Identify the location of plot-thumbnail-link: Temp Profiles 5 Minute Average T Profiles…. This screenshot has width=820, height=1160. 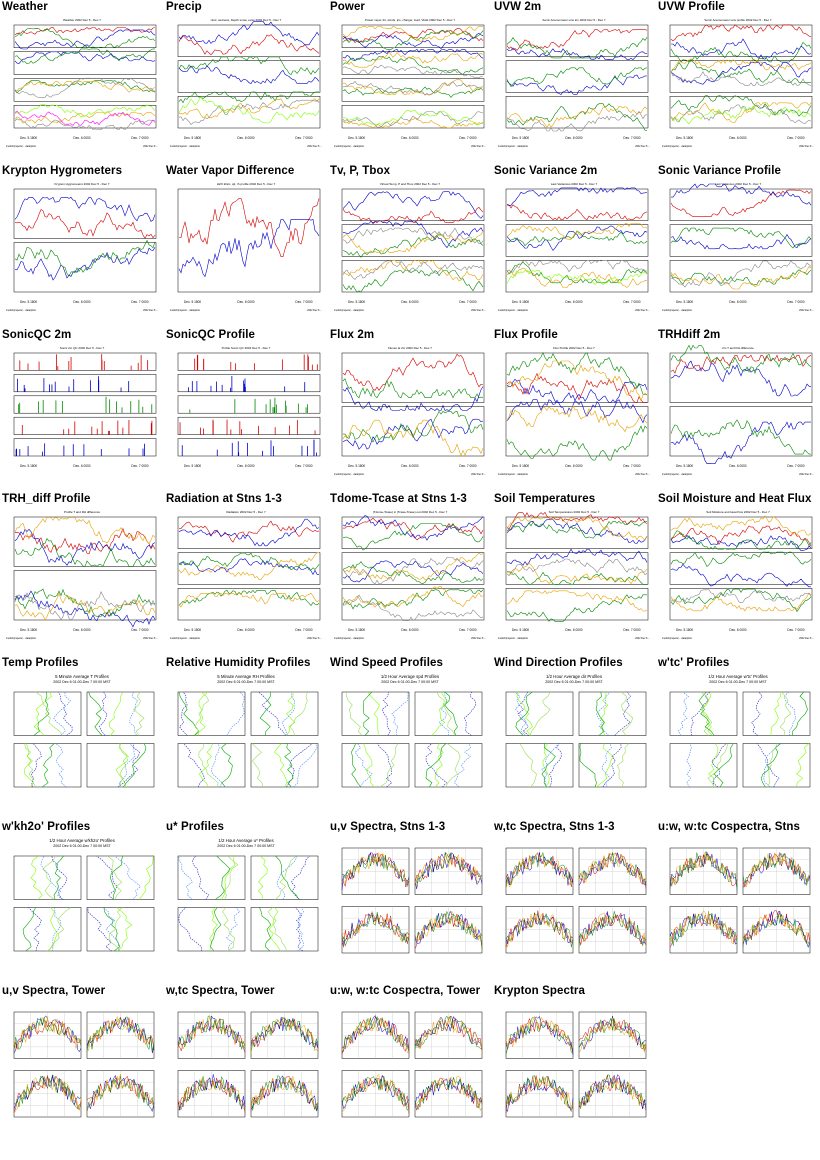
(82, 738).